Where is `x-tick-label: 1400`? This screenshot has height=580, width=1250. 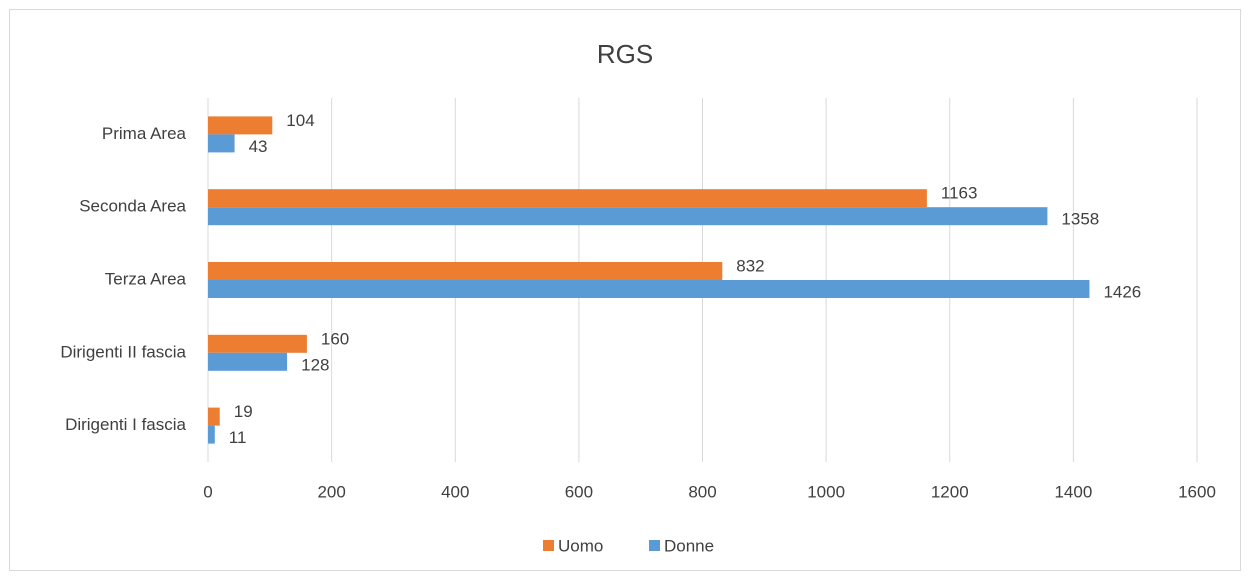
x-tick-label: 1400 is located at coordinates (1073, 491).